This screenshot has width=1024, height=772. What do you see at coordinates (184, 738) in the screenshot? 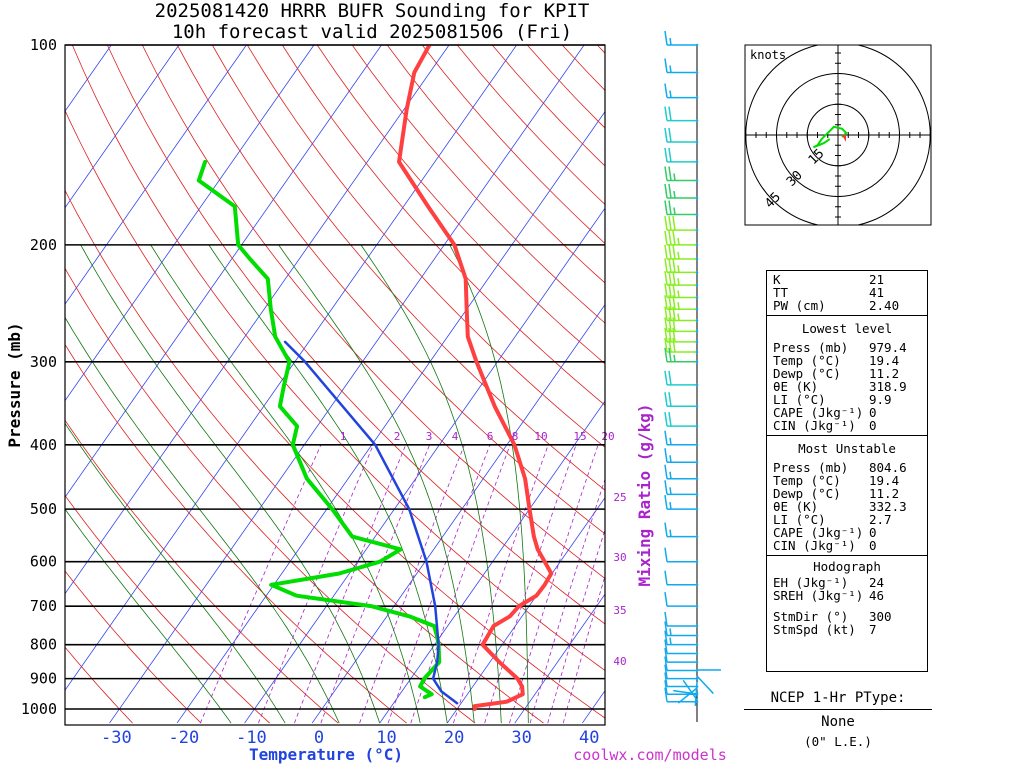
I see `temperature-tick-label: -20` at bounding box center [184, 738].